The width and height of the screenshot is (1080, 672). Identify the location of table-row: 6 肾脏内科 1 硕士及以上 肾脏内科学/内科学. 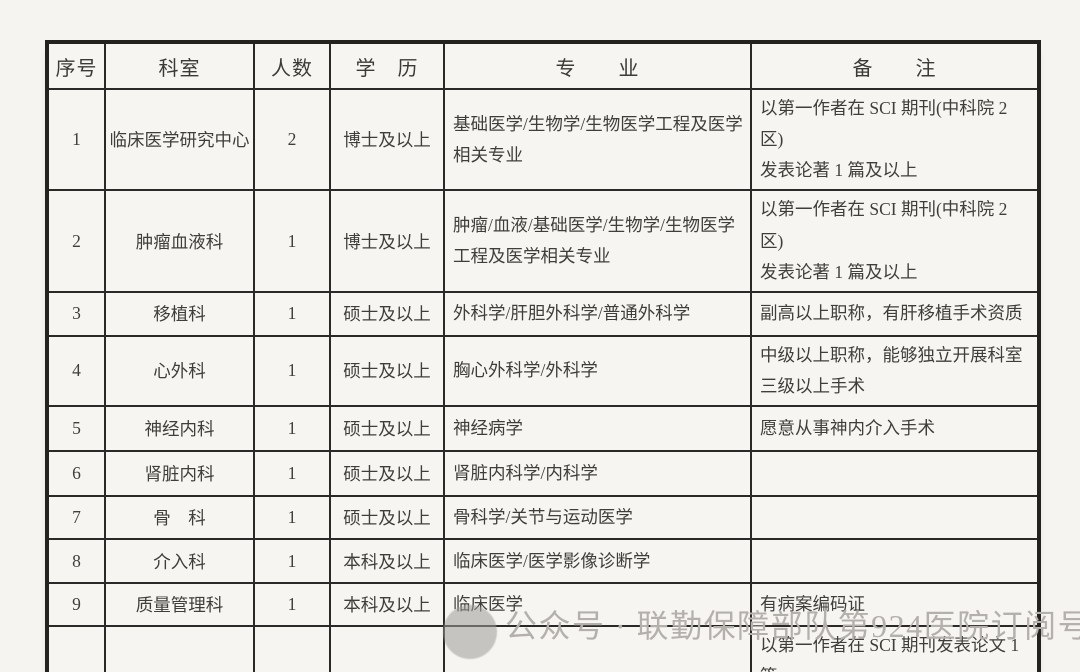
(543, 474).